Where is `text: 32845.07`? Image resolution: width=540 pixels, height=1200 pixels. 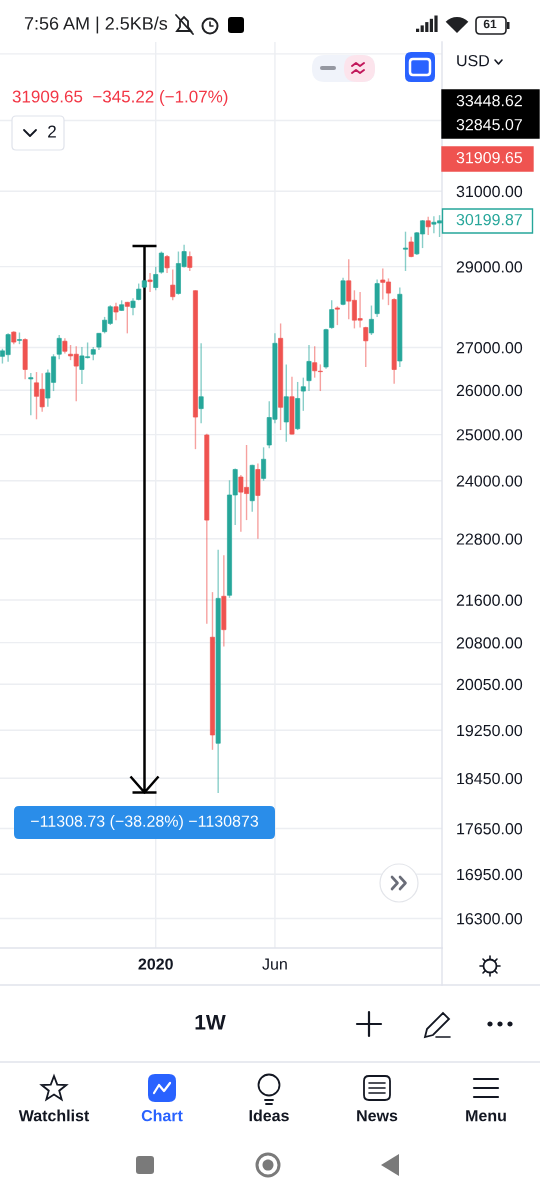 text: 32845.07 is located at coordinates (489, 124).